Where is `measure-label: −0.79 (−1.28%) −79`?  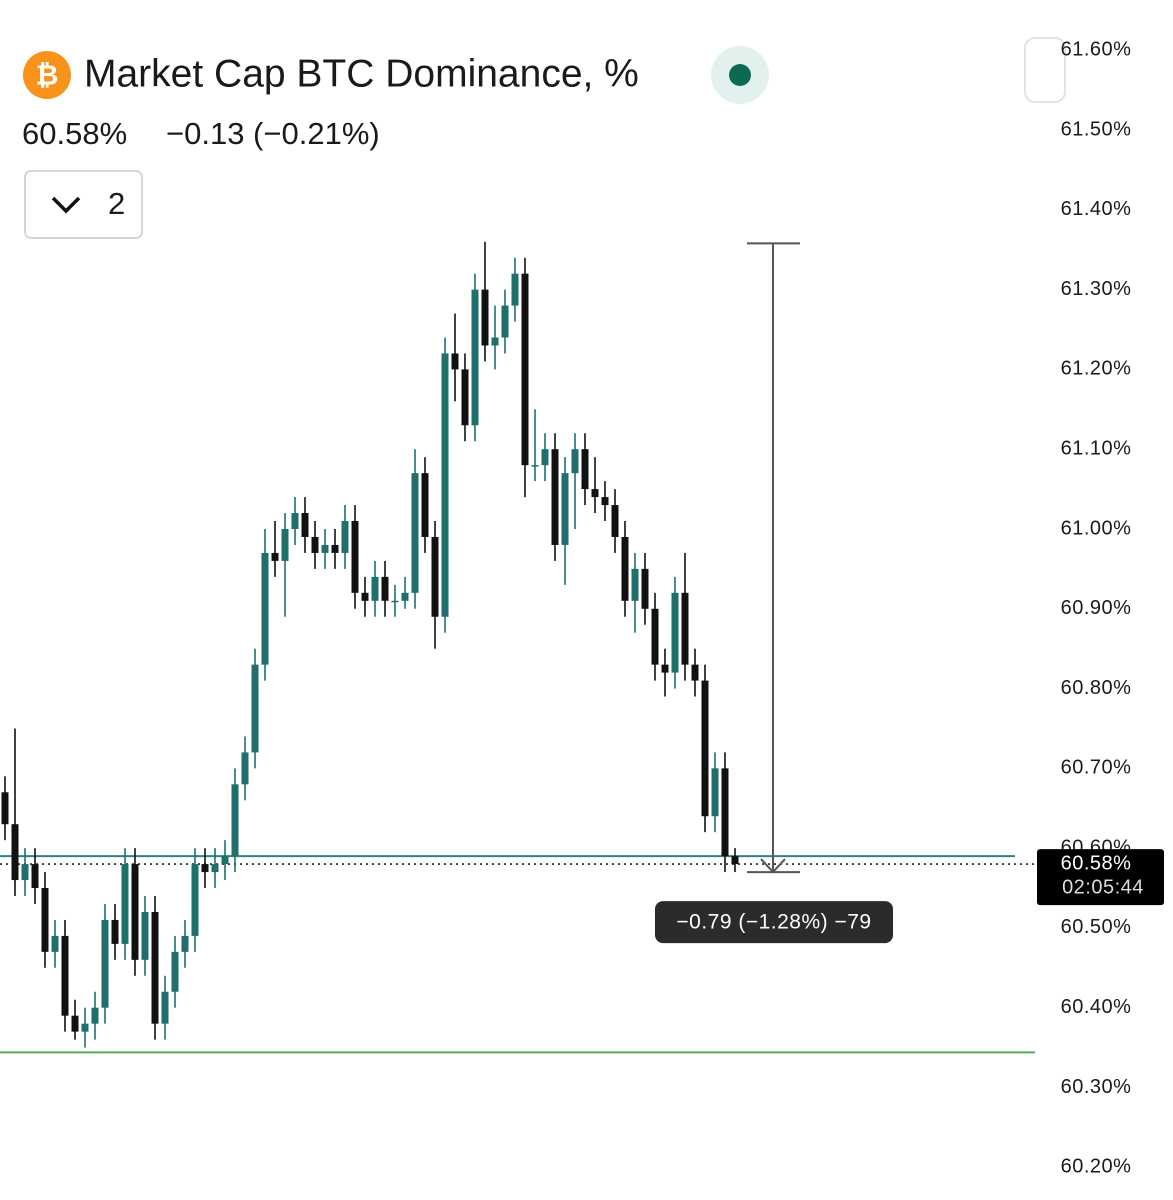
measure-label: −0.79 (−1.28%) −79 is located at coordinates (773, 922).